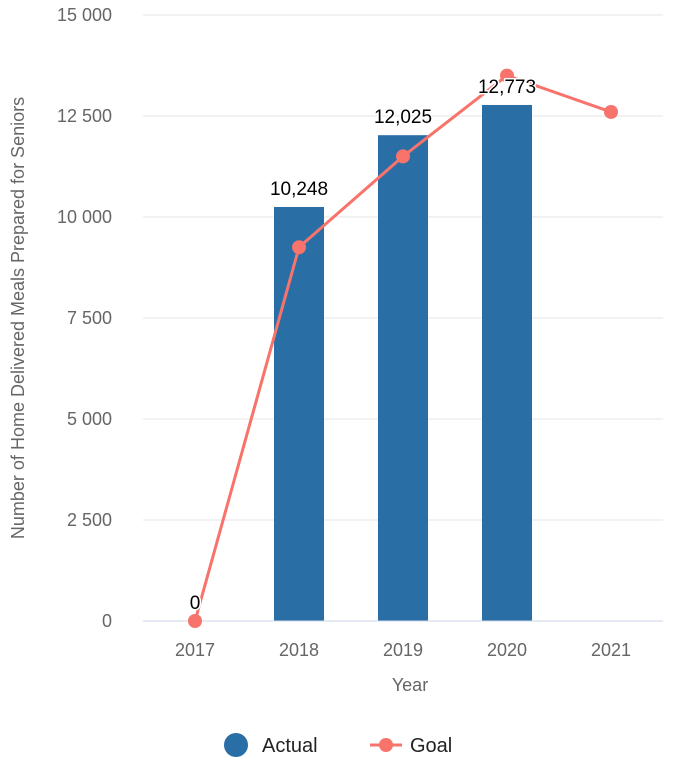 The width and height of the screenshot is (674, 760). I want to click on y-tick-label: 0, so click(107, 621).